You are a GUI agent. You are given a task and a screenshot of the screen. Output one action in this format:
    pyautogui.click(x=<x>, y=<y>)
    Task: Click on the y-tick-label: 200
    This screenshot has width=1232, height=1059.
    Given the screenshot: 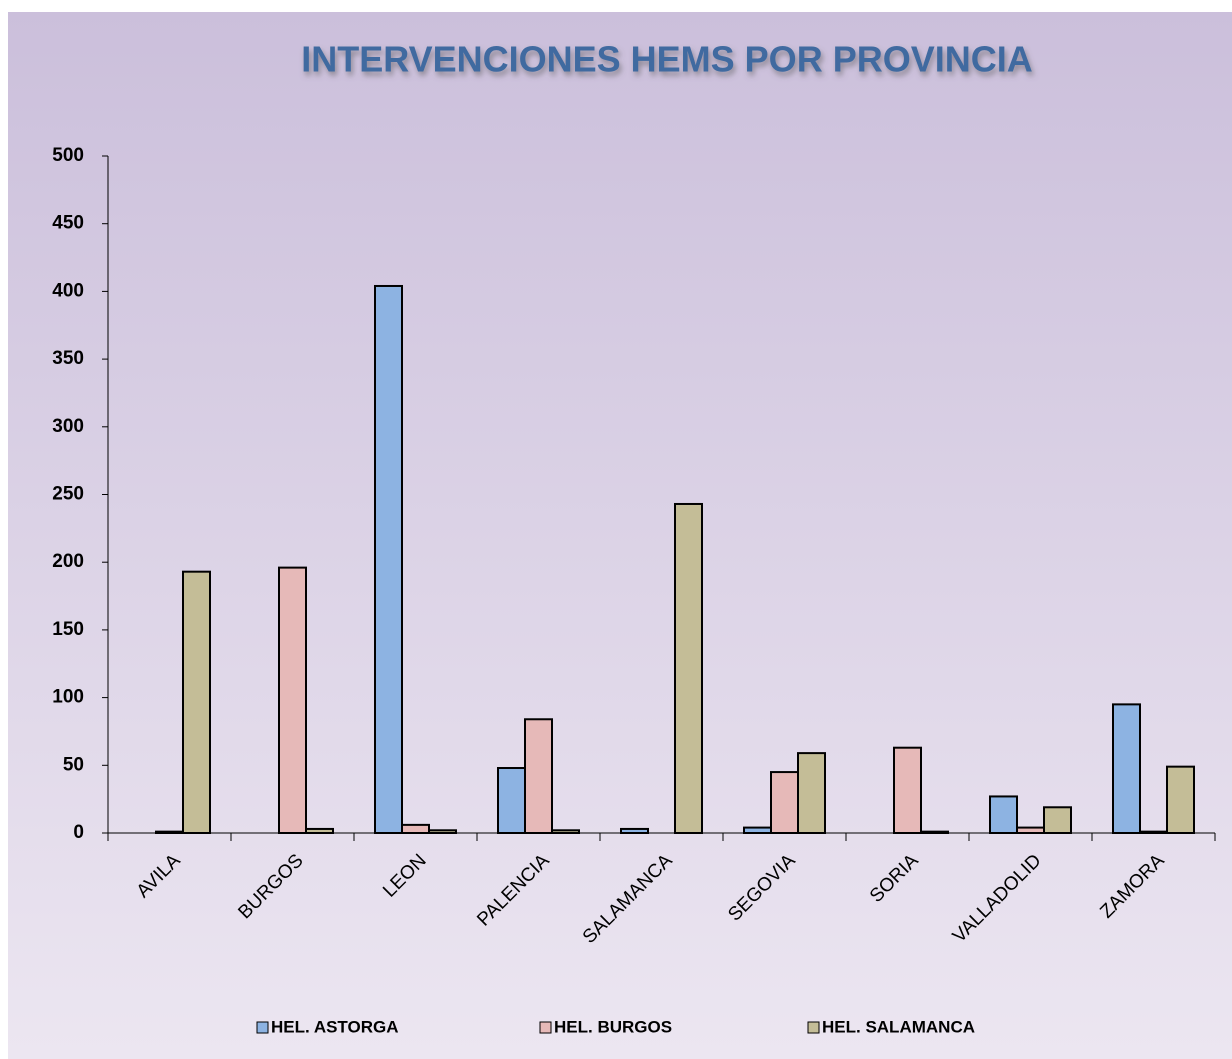 What is the action you would take?
    pyautogui.click(x=68, y=561)
    